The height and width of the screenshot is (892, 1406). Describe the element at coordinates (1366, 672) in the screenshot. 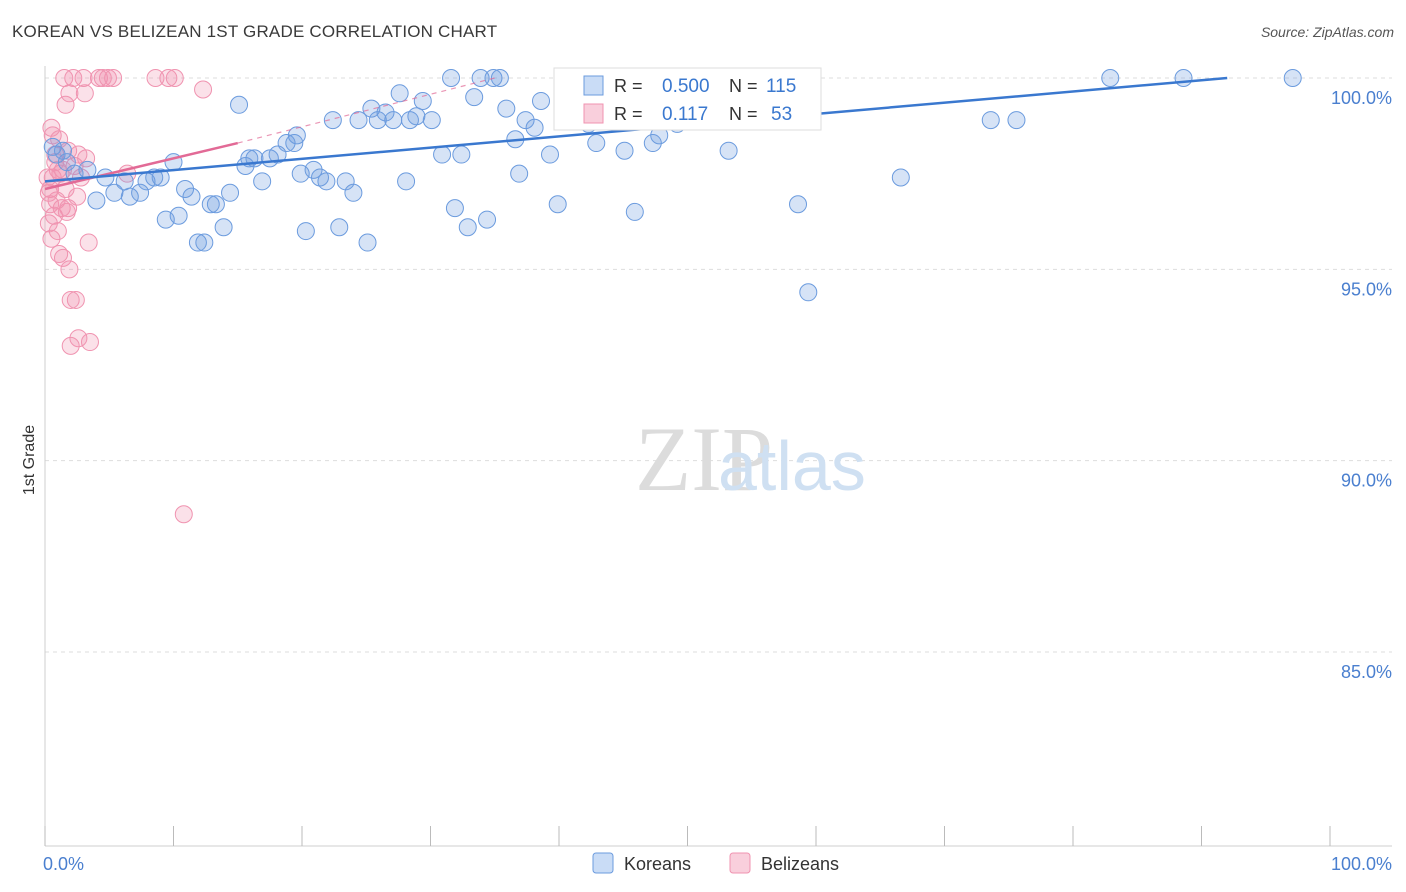

I see `y-tick-label: 85.0%` at that location.